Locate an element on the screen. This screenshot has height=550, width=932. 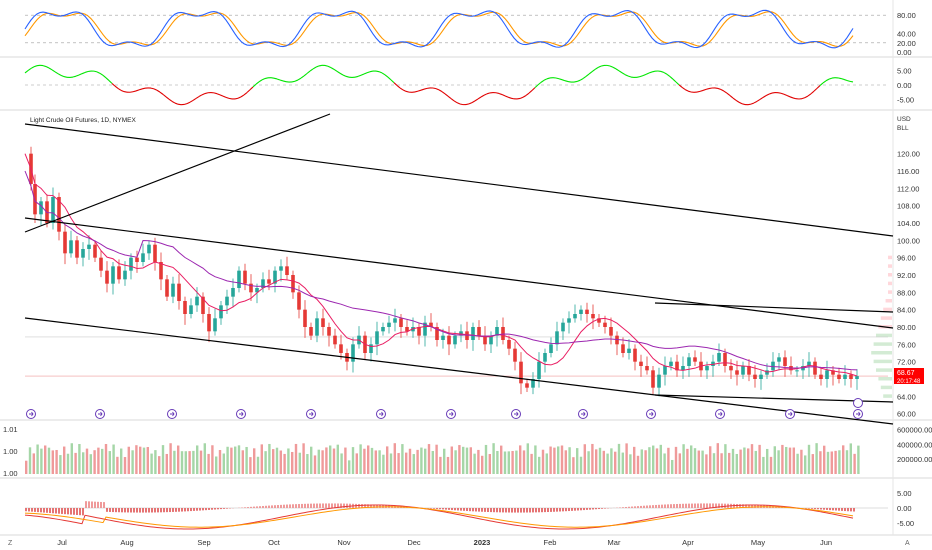
price-tick-label: 88.00 is located at coordinates (906, 292).